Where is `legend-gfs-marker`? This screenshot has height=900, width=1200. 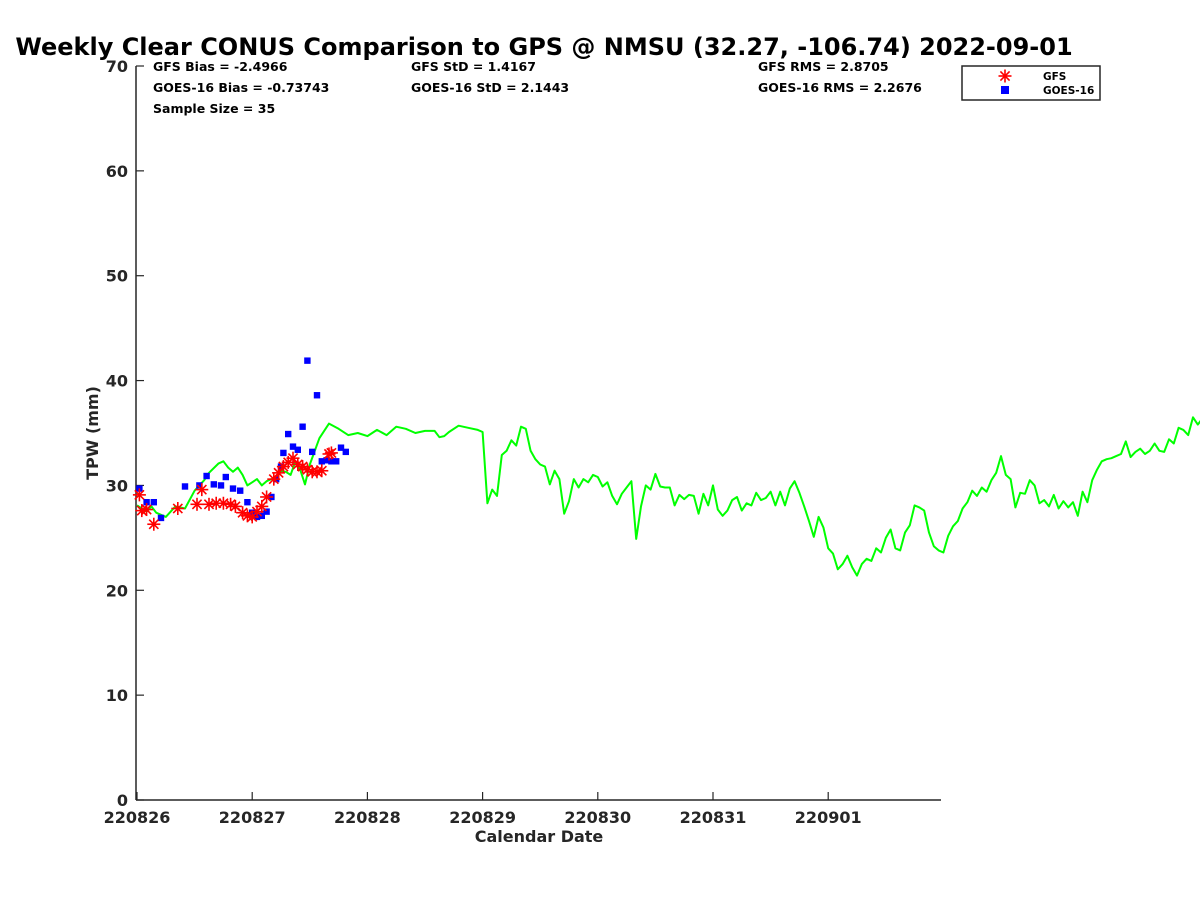 legend-gfs-marker is located at coordinates (1005, 76).